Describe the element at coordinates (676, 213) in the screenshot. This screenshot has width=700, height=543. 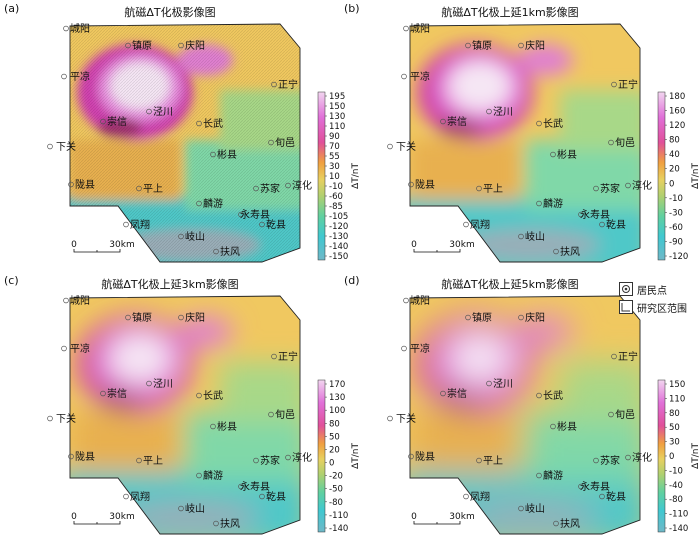
I see `colorbar-tick-label: -30` at that location.